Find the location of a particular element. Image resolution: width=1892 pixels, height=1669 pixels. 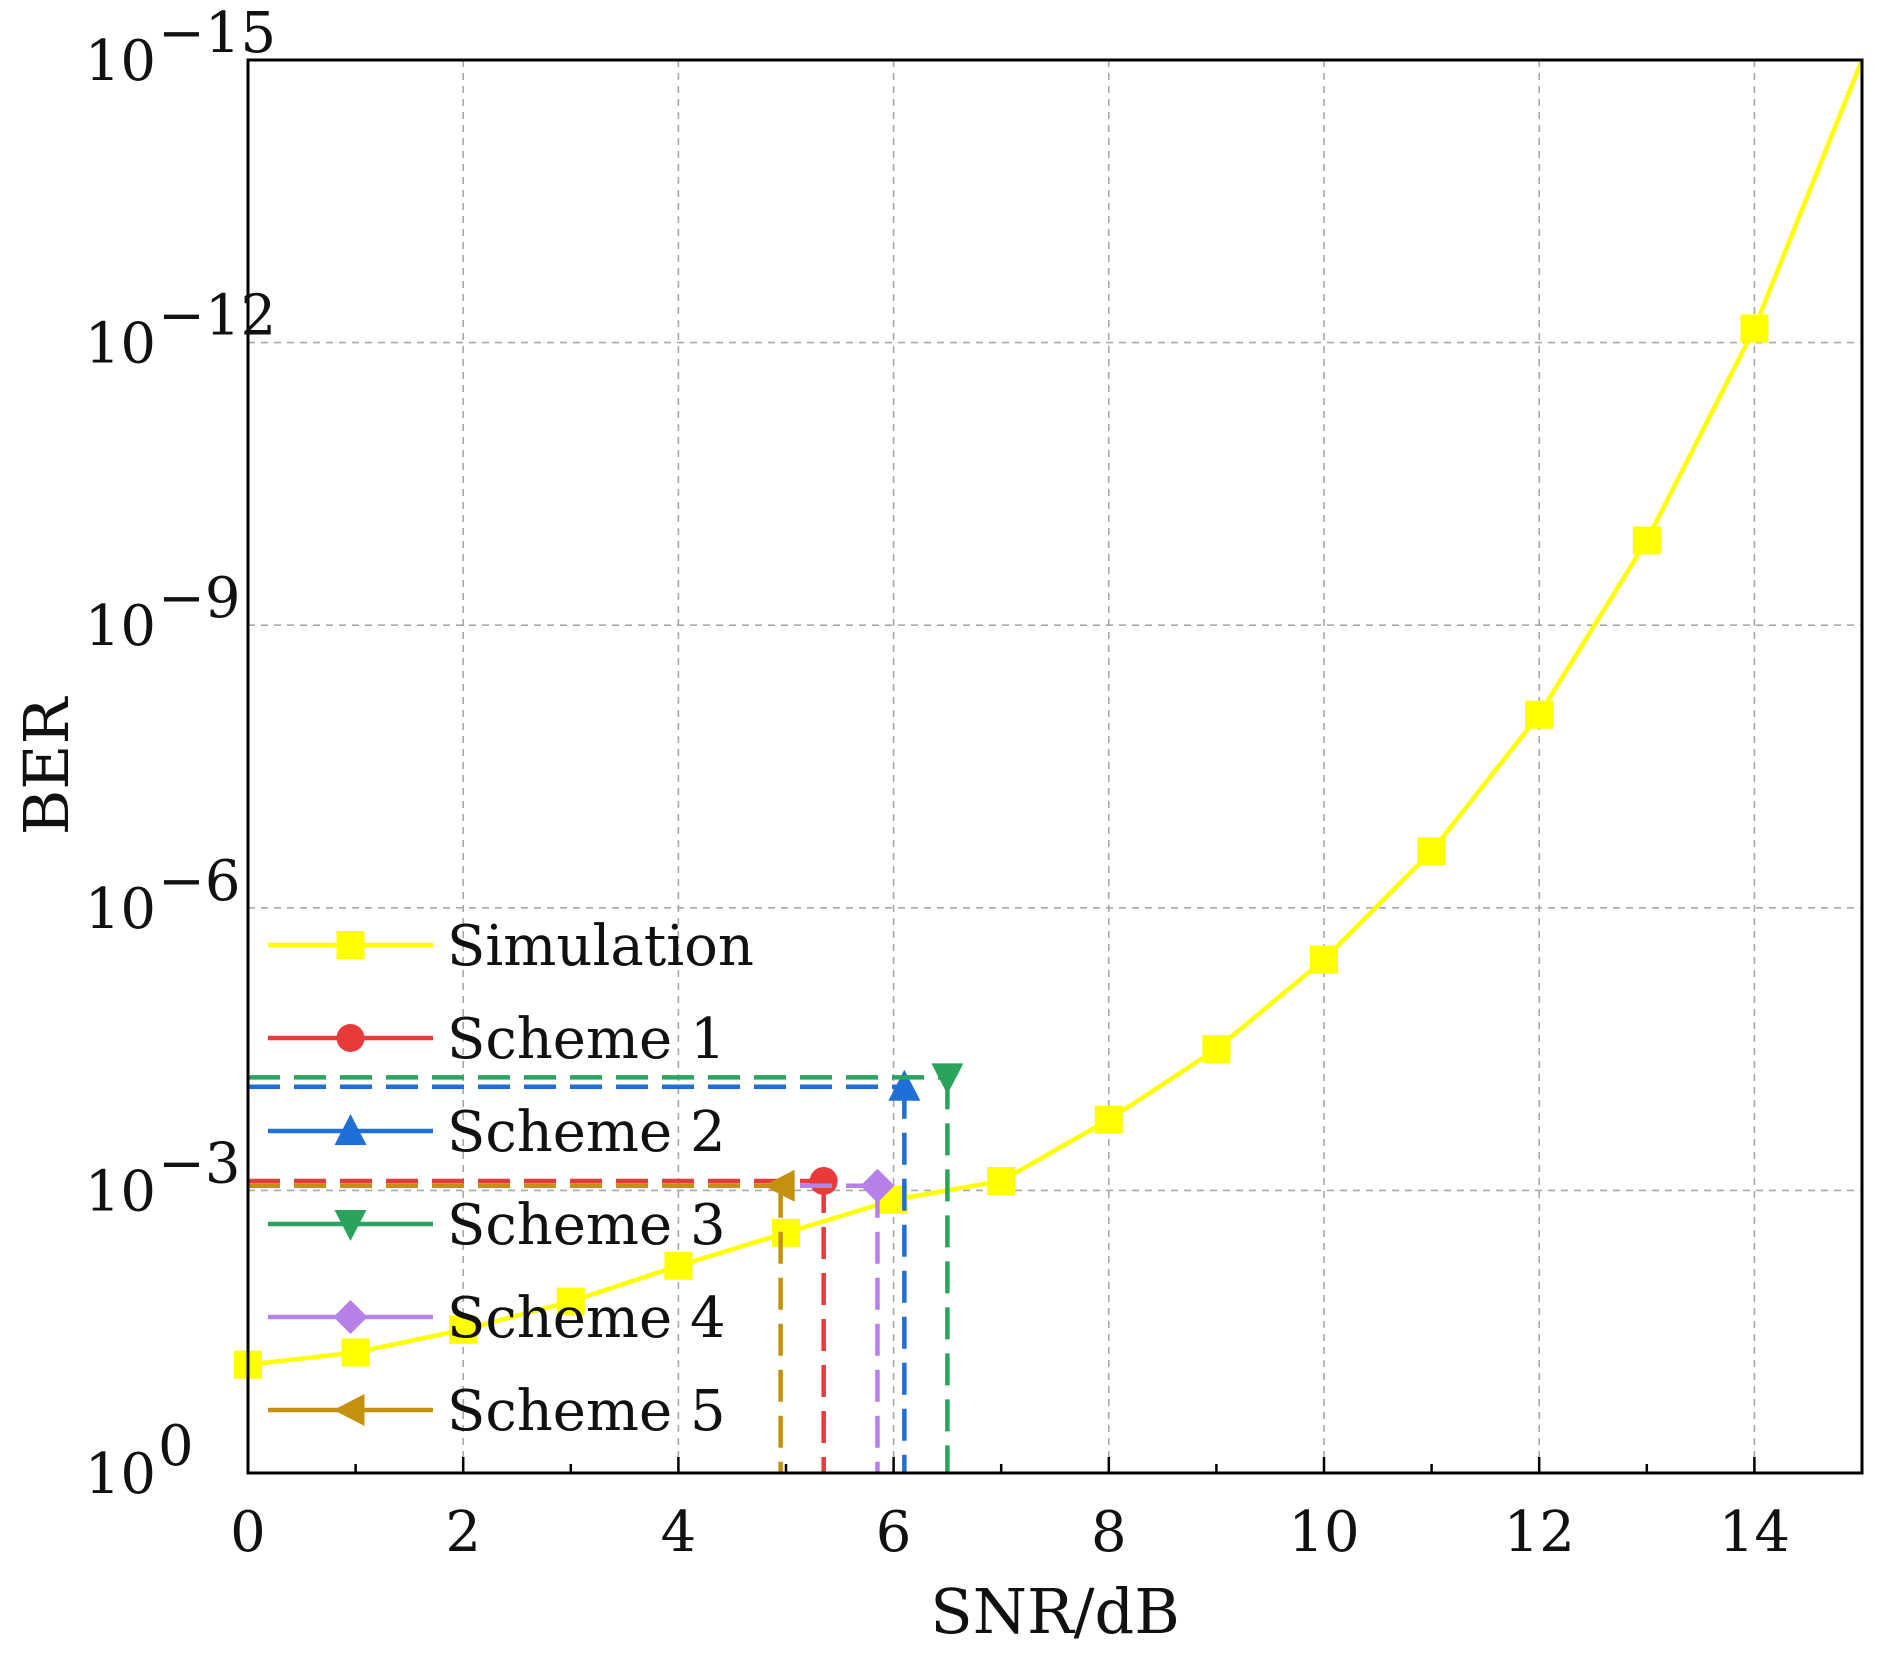

x-tick-label: 14 is located at coordinates (1754, 1532).